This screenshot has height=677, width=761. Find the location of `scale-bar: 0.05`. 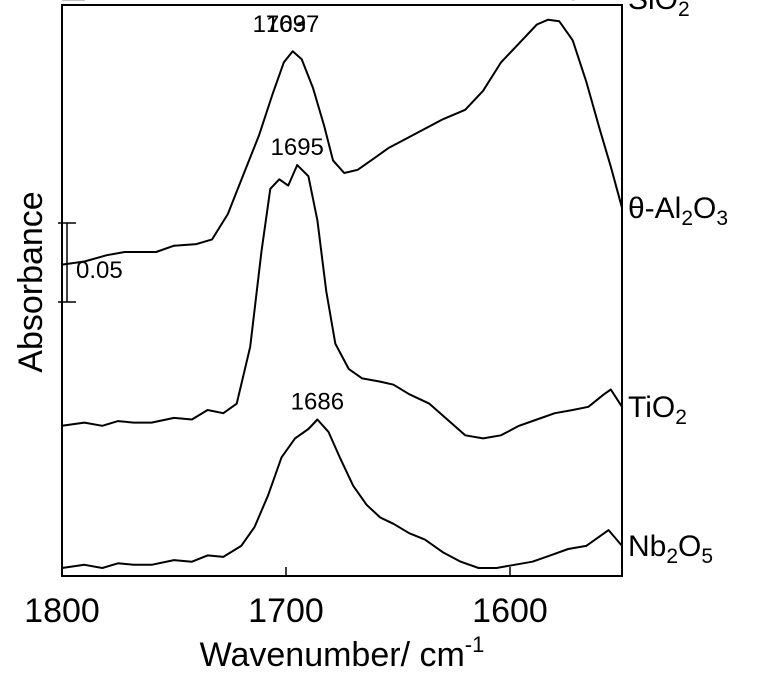

scale-bar: 0.05 is located at coordinates (90, 262).